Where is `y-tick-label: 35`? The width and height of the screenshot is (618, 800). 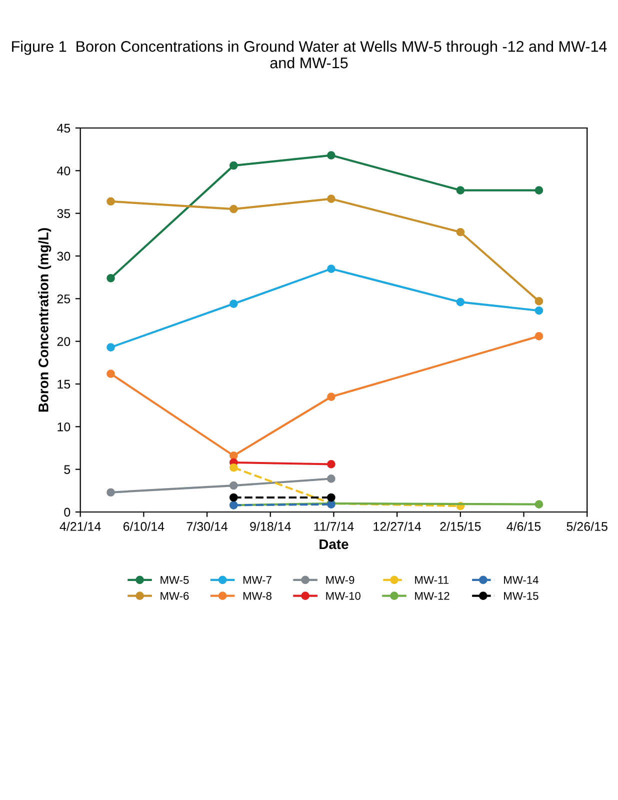 y-tick-label: 35 is located at coordinates (63, 213).